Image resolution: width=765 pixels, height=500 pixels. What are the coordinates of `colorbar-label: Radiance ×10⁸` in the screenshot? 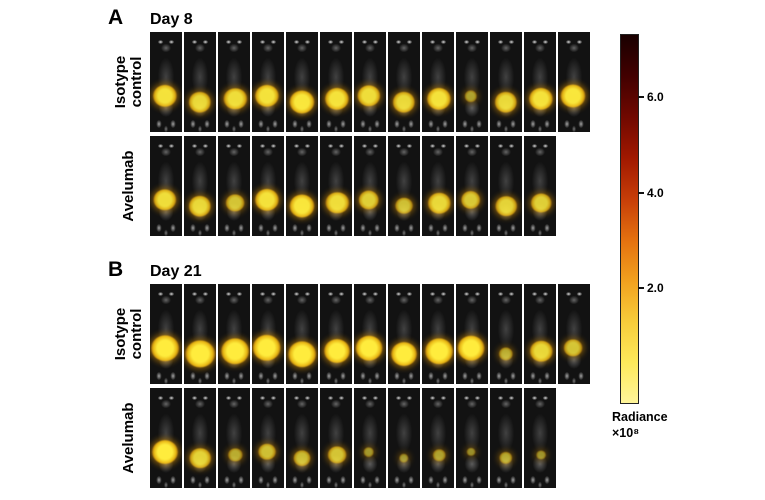 It's located at (640, 425).